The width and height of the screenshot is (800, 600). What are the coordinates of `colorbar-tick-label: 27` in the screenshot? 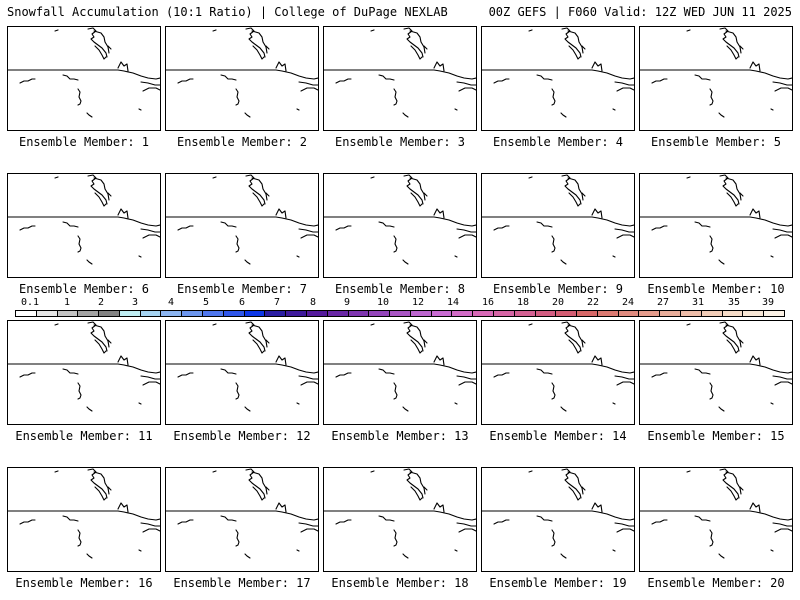 It's located at (663, 302).